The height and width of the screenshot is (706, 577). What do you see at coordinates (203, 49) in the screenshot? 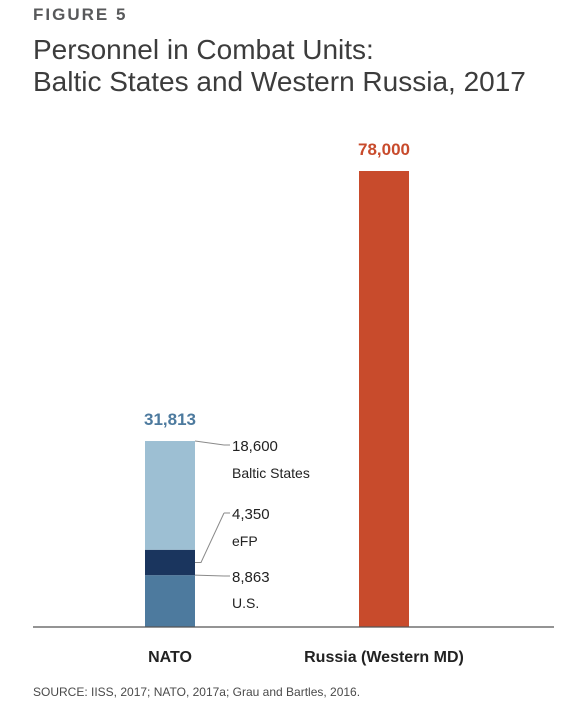
I see `chart-title-line-1: Personnel in Combat Units:` at bounding box center [203, 49].